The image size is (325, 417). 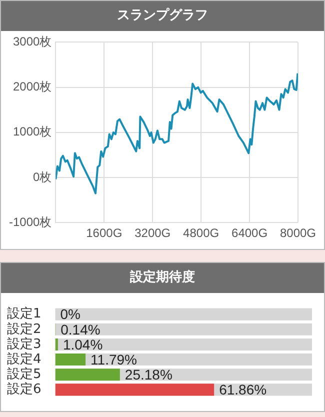 What do you see at coordinates (24, 374) in the screenshot?
I see `y-tick-label: 設定5` at bounding box center [24, 374].